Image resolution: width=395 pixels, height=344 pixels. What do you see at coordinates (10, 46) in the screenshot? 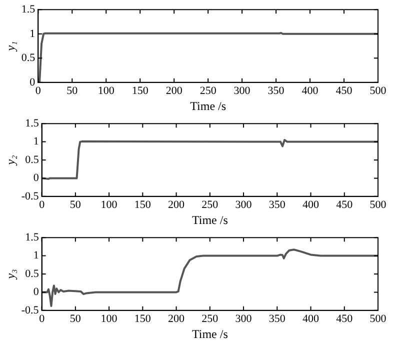
I see `y-axis-title: y₁` at bounding box center [10, 46].